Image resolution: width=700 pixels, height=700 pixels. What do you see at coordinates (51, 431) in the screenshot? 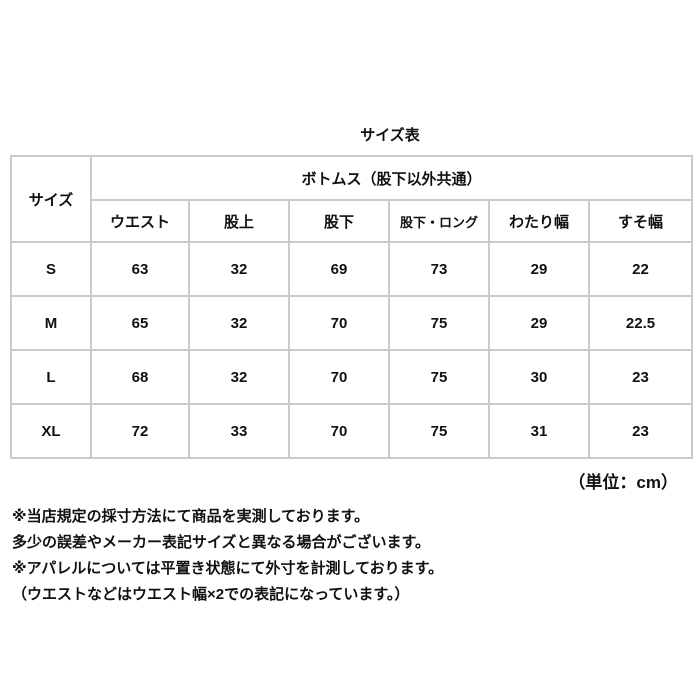
I see `size-cell: XL` at bounding box center [51, 431].